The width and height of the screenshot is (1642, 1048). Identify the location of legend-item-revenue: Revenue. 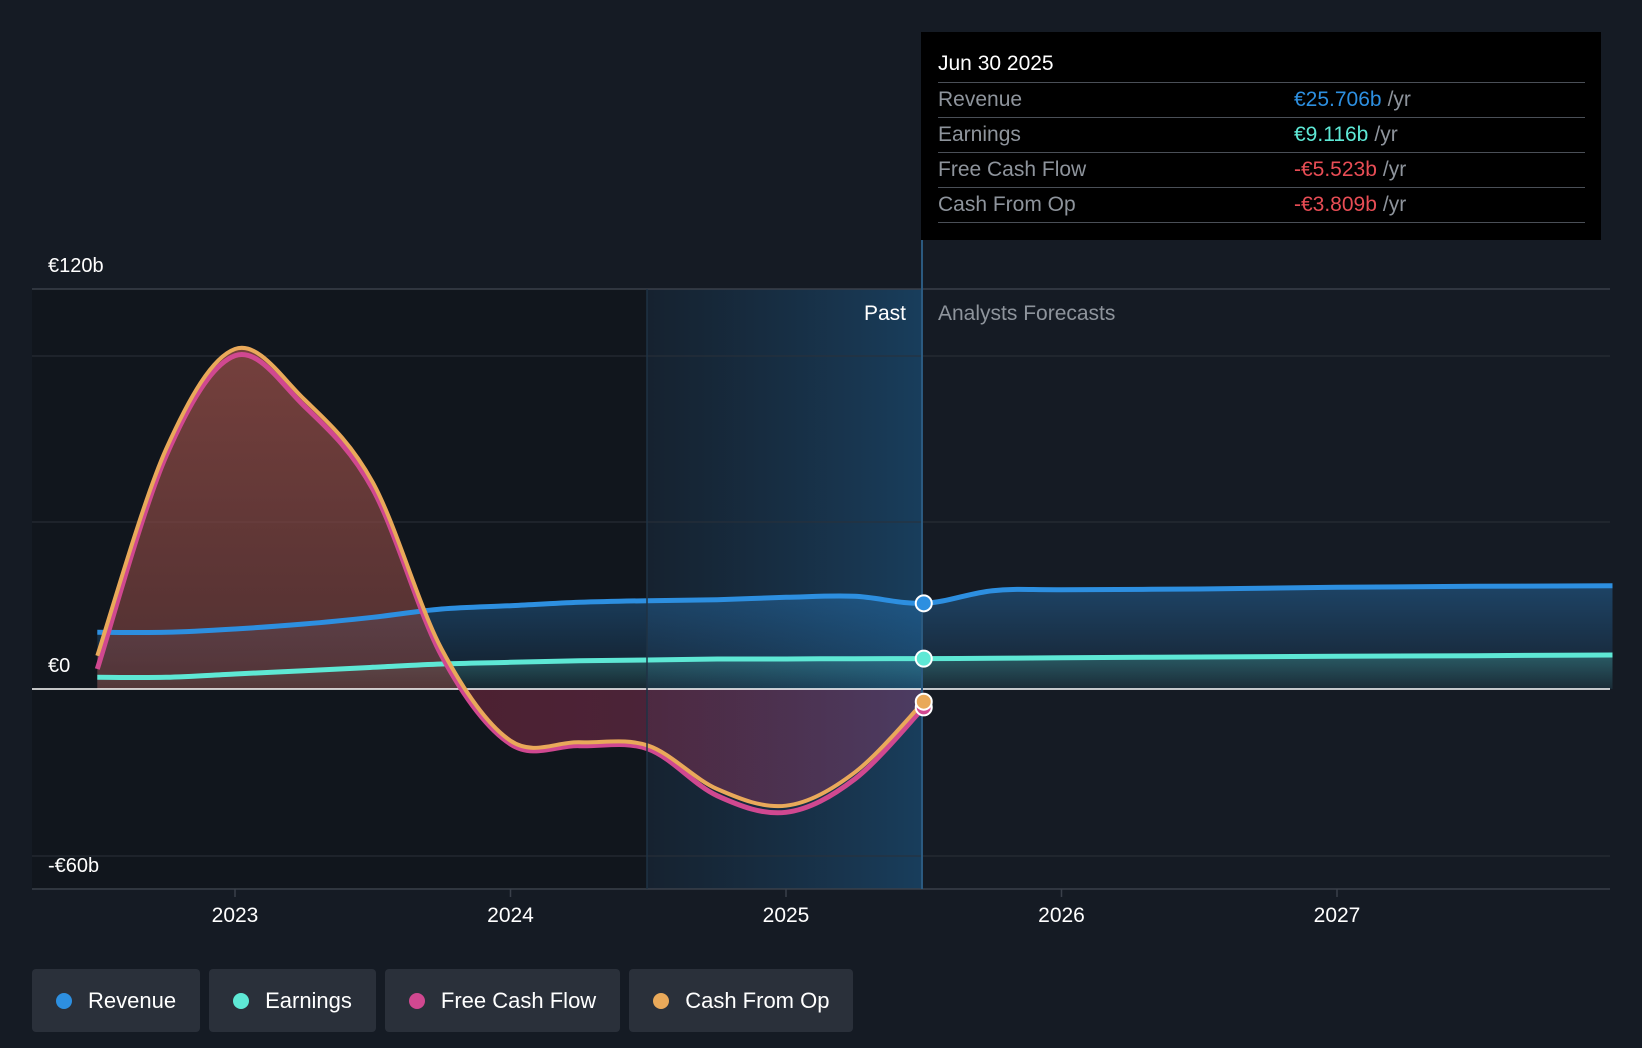
(116, 1000).